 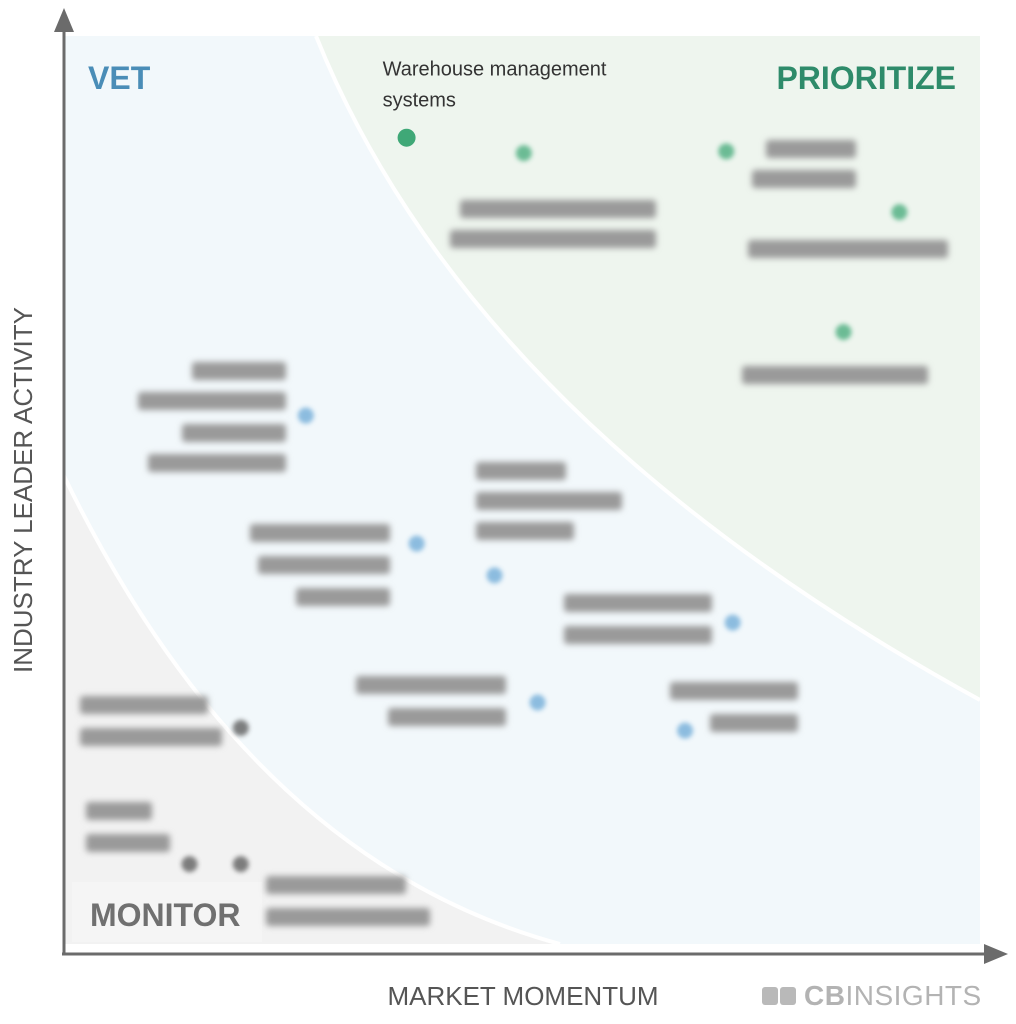 What do you see at coordinates (23, 490) in the screenshot?
I see `y-axis-title: INDUSTRY LEADER ACTIVITY` at bounding box center [23, 490].